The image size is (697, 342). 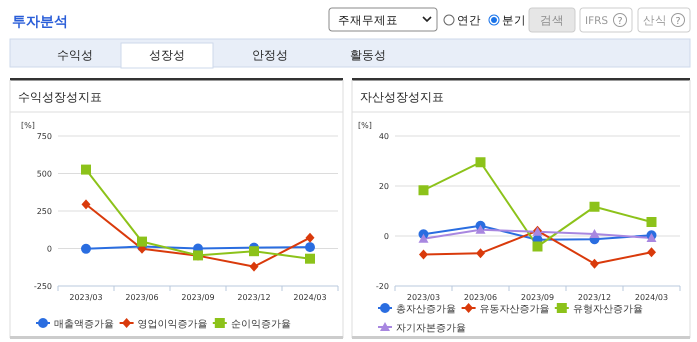 I want to click on legend-label: 유동자산증가율, so click(x=515, y=309).